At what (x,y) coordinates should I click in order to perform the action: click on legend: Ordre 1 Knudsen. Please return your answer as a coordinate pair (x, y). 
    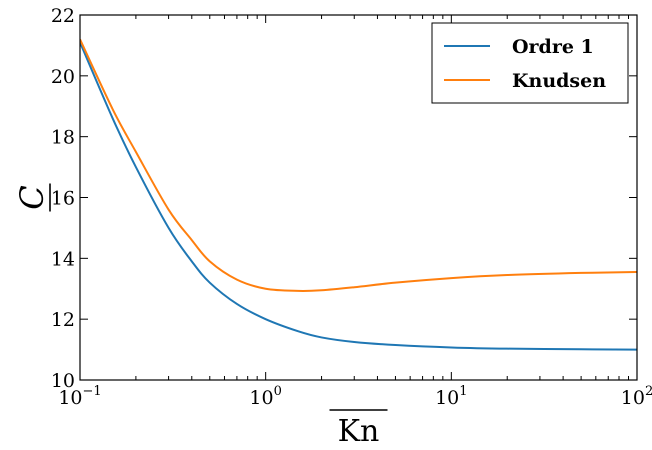
    Looking at the image, I should click on (530, 63).